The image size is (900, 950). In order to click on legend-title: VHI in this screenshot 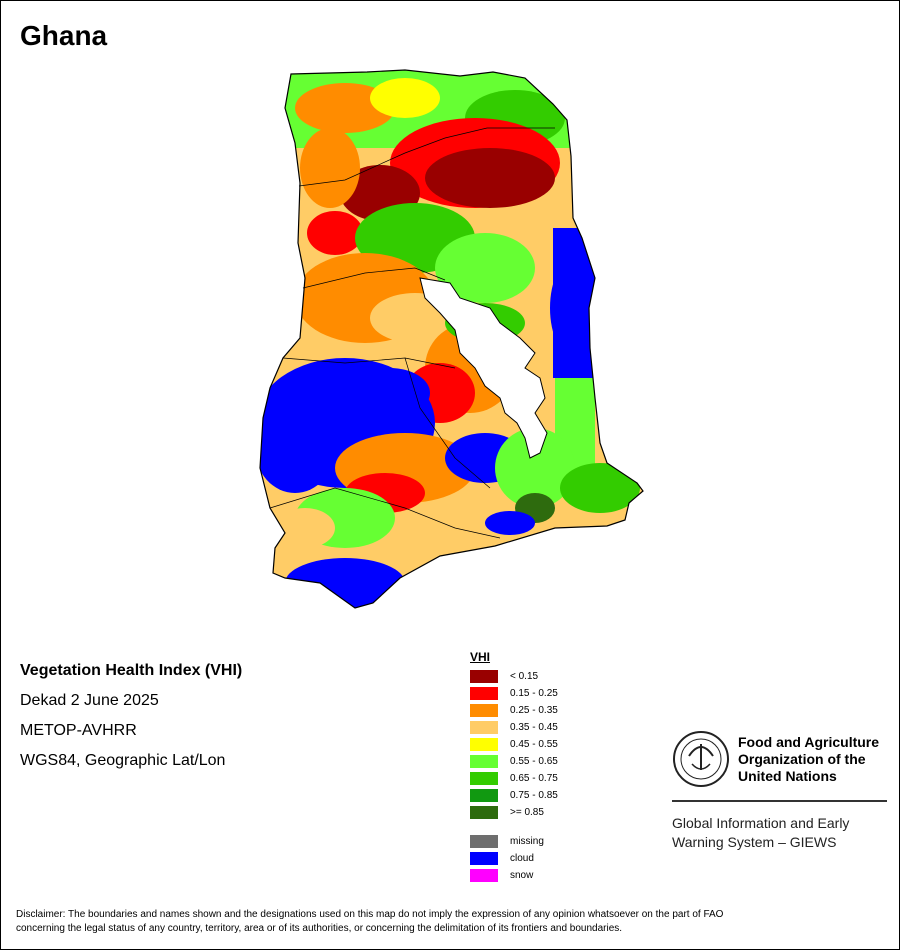, I will do `click(480, 657)`.